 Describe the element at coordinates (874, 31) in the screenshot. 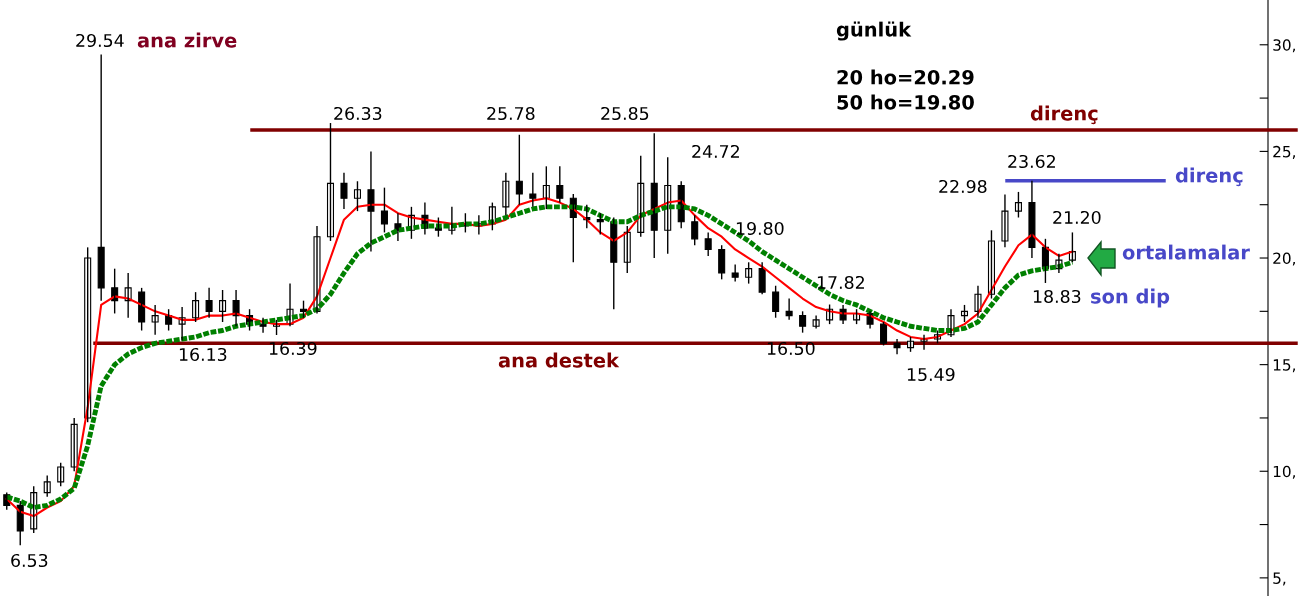

I see `text: günlük` at that location.